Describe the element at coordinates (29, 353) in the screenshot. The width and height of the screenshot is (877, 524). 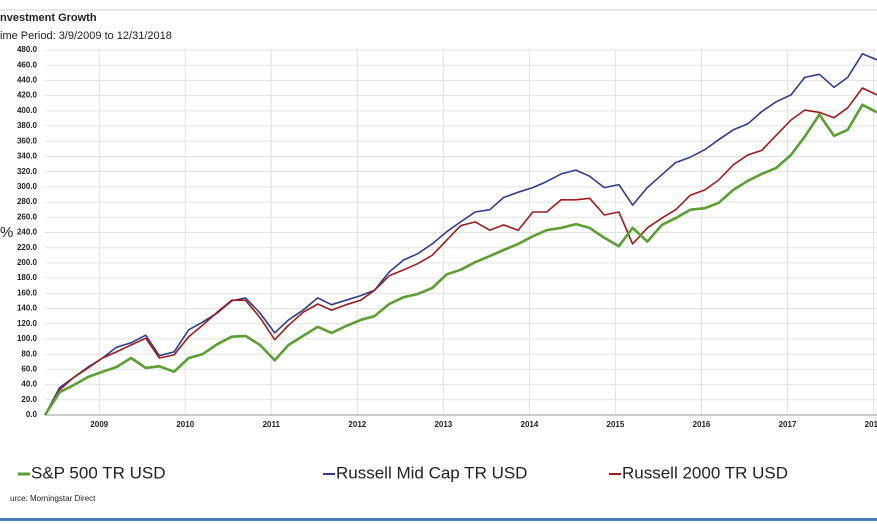
I see `y-tick-label: 80.0` at that location.